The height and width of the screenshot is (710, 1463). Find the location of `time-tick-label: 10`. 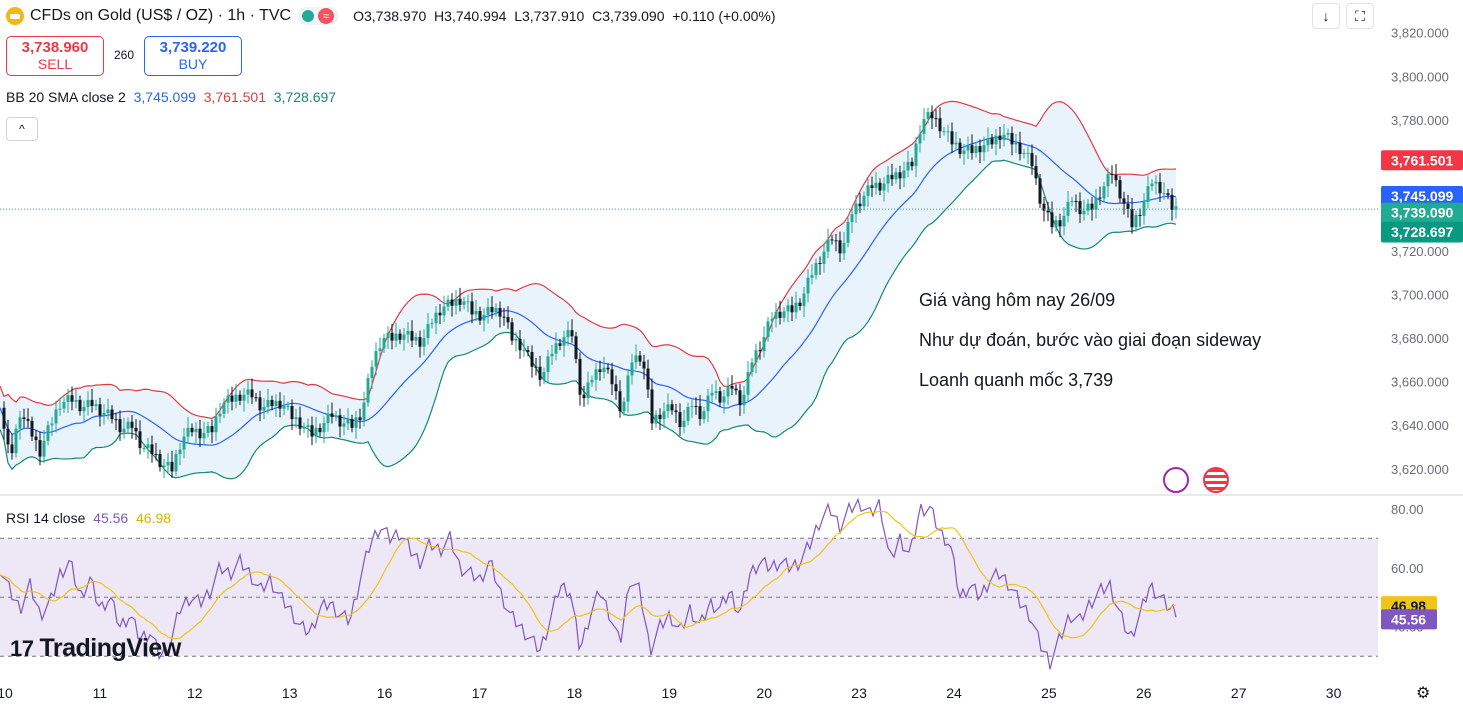

time-tick-label: 10 is located at coordinates (6, 693).